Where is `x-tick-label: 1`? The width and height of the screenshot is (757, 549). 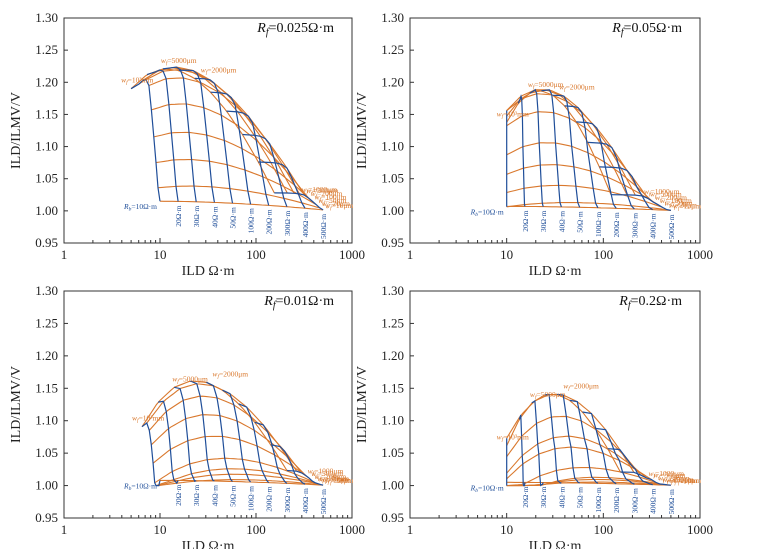 x-tick-label: 1 is located at coordinates (410, 529).